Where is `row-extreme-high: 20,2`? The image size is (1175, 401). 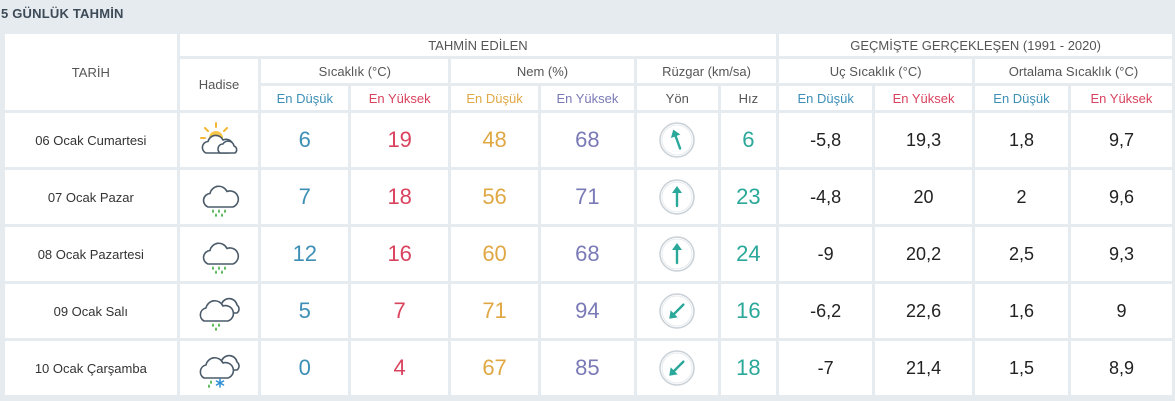 row-extreme-high: 20,2 is located at coordinates (924, 254).